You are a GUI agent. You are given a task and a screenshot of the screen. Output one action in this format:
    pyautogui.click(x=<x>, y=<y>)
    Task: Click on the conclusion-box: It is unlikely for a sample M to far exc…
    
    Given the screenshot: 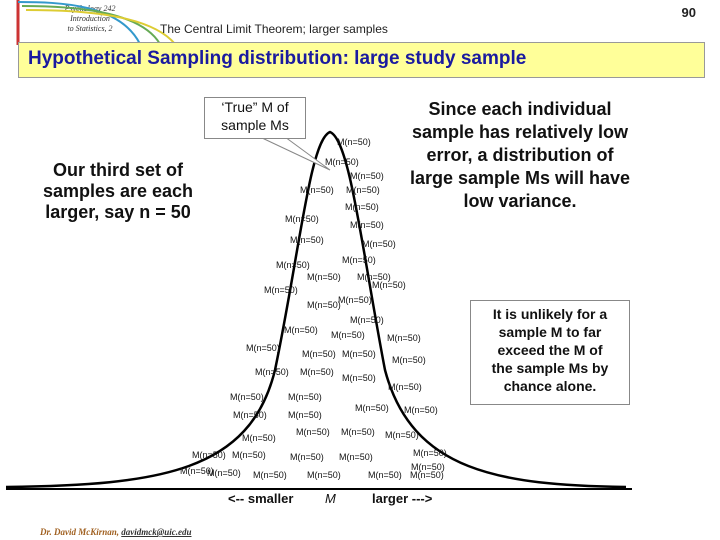 What is the action you would take?
    pyautogui.click(x=550, y=352)
    